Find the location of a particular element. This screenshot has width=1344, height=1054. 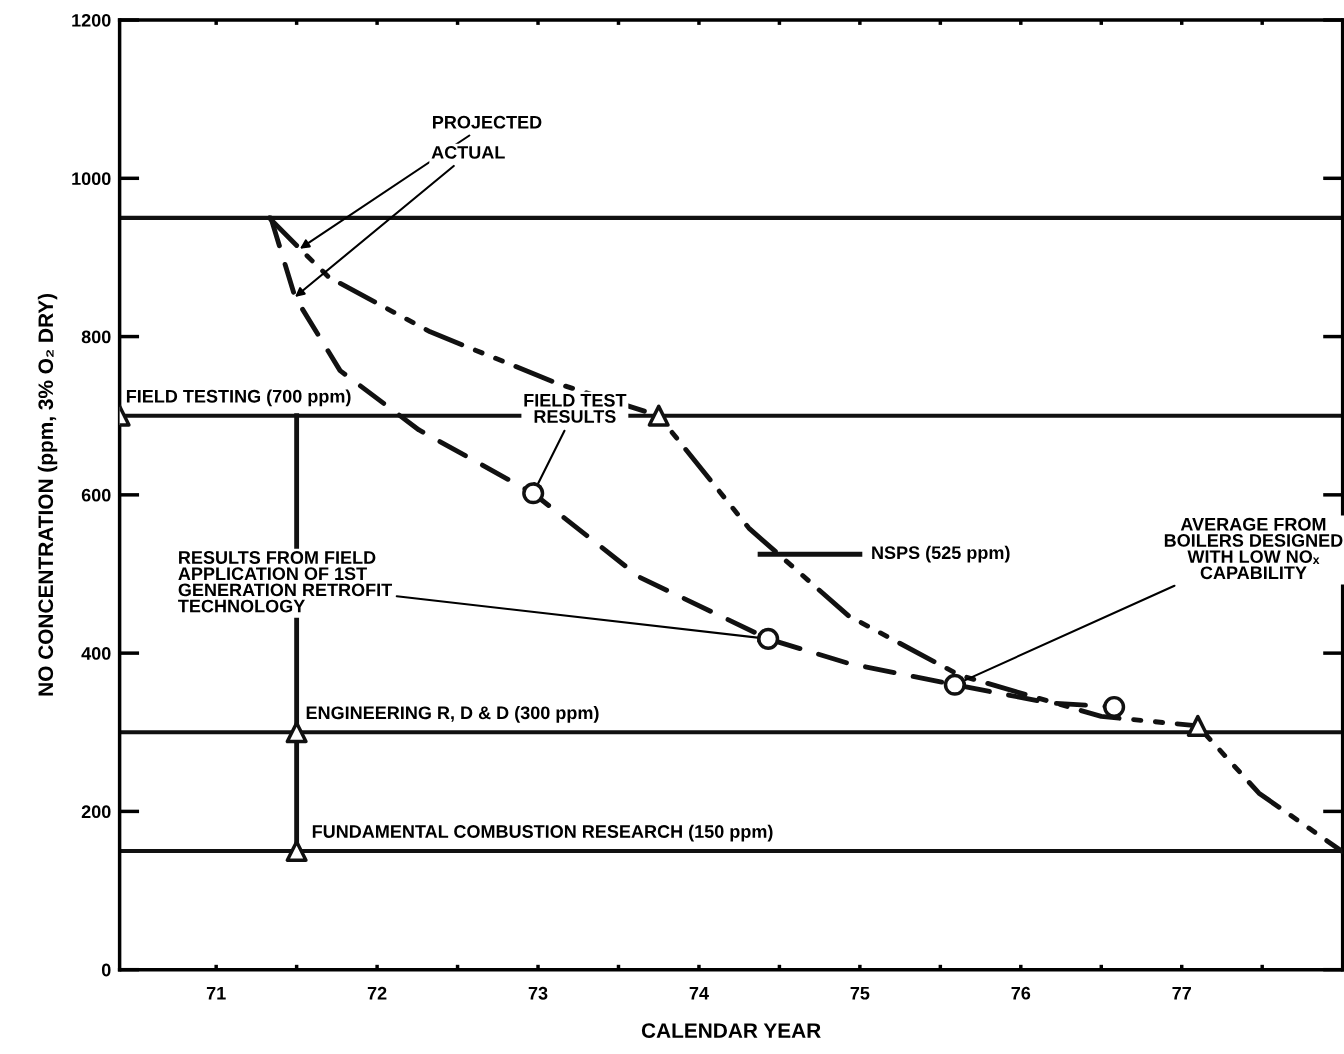

y-tick-label: 200 is located at coordinates (96, 812).